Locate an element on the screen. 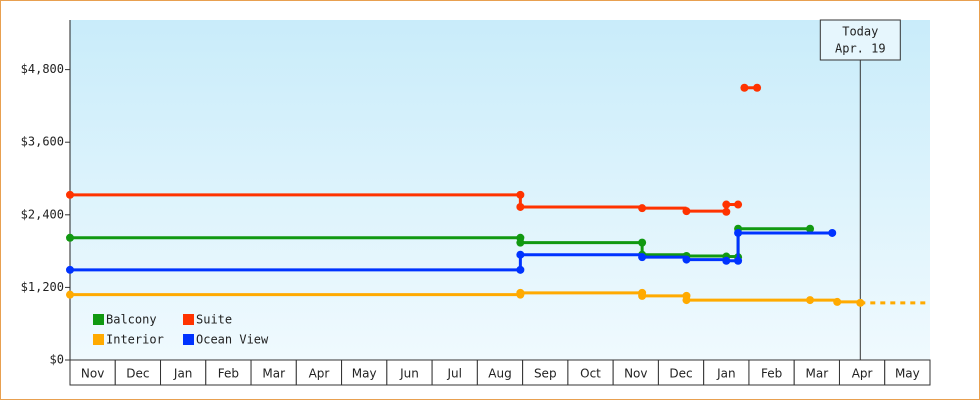 Image resolution: width=980 pixels, height=400 pixels. y-tick-label: $3,600 is located at coordinates (42, 142).